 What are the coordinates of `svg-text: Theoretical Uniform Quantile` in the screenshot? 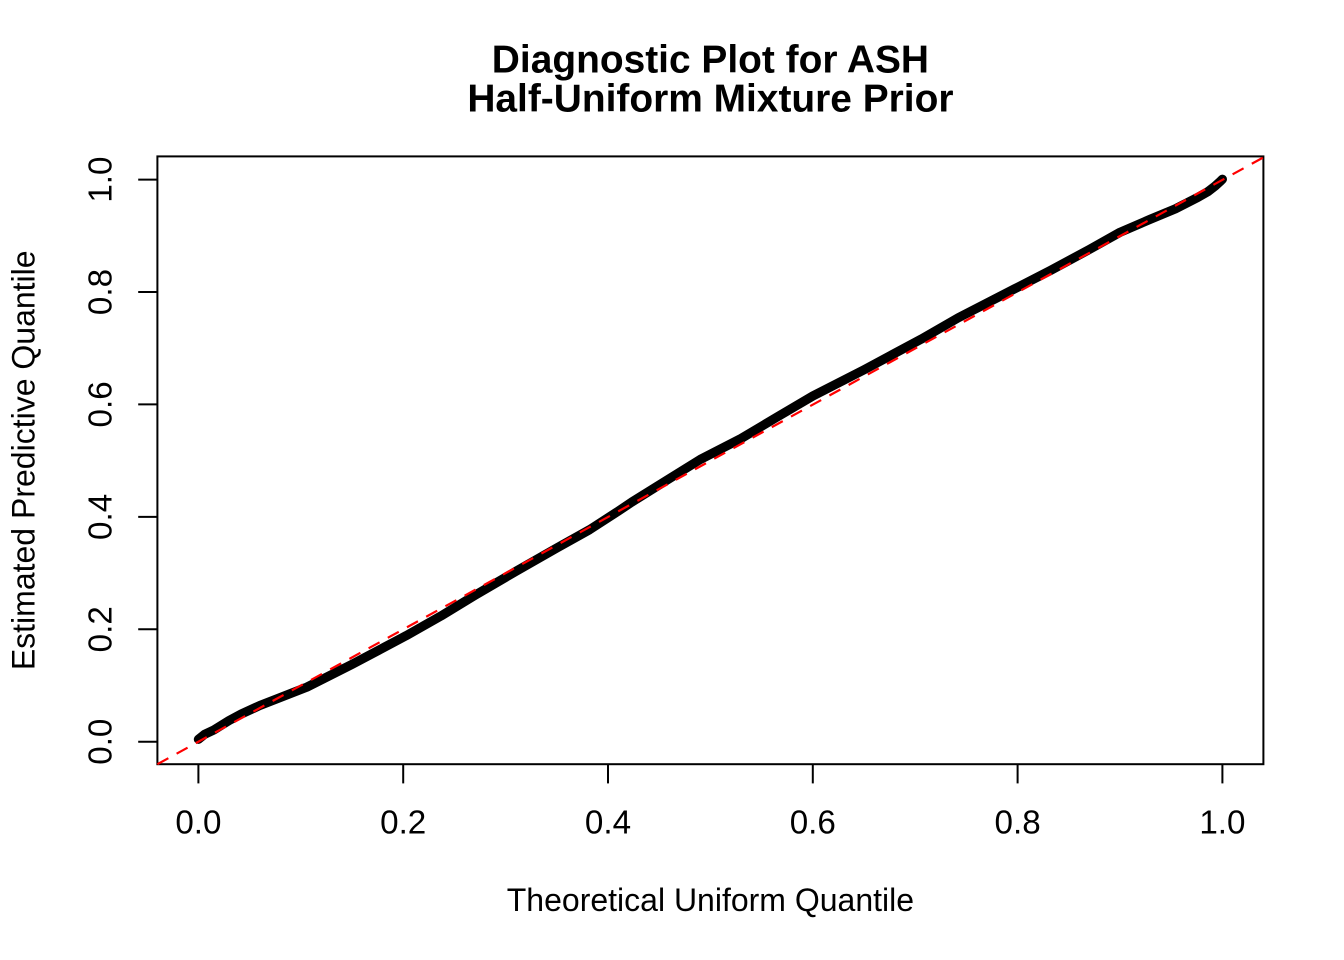 It's located at (710, 900).